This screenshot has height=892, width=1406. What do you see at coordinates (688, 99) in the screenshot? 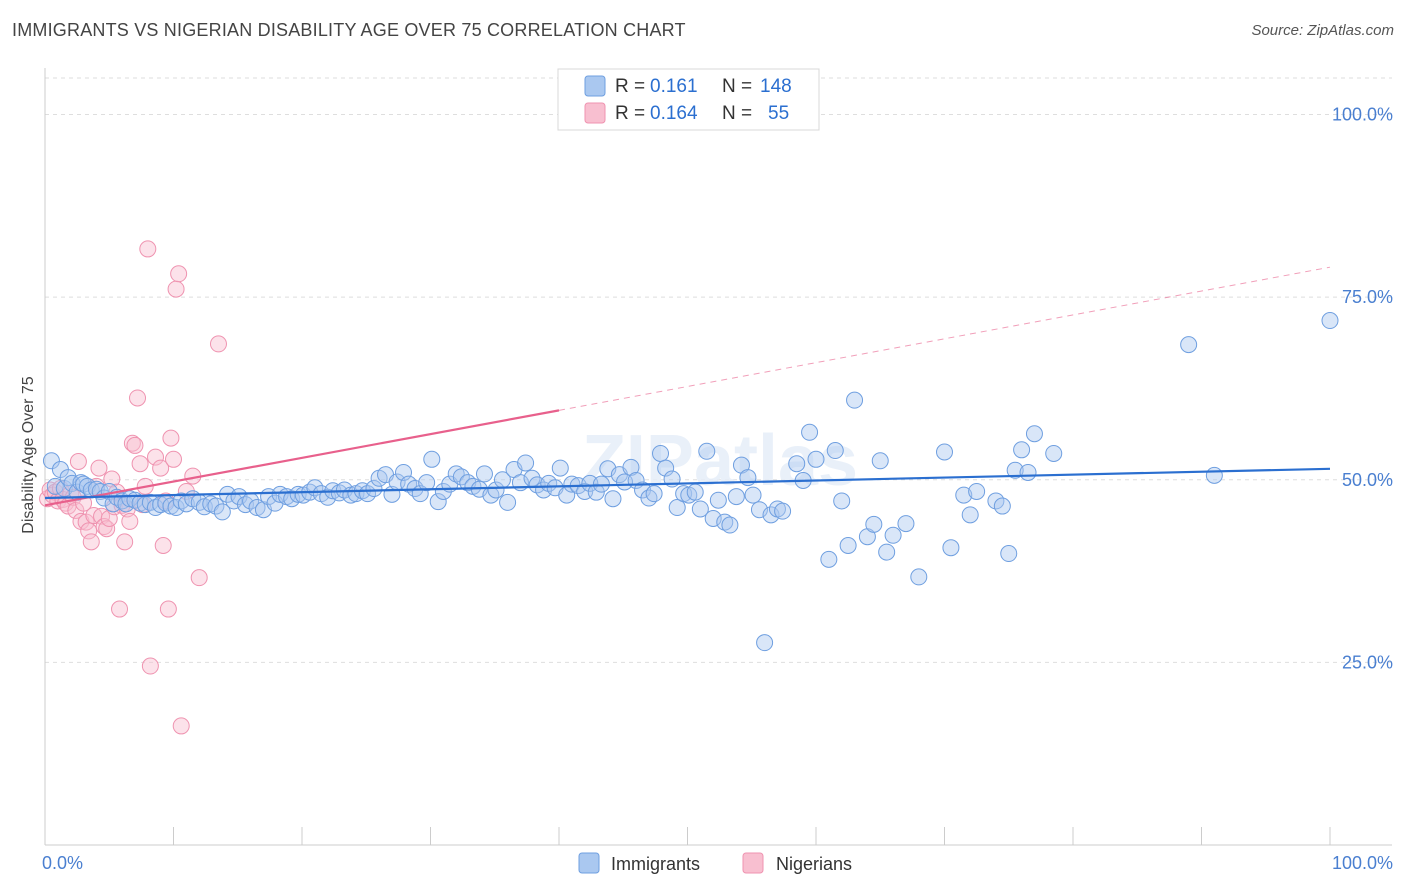
I see `correlation-legend: R = 0.161 N = 148 R = 0.164 N = 55` at bounding box center [688, 99].